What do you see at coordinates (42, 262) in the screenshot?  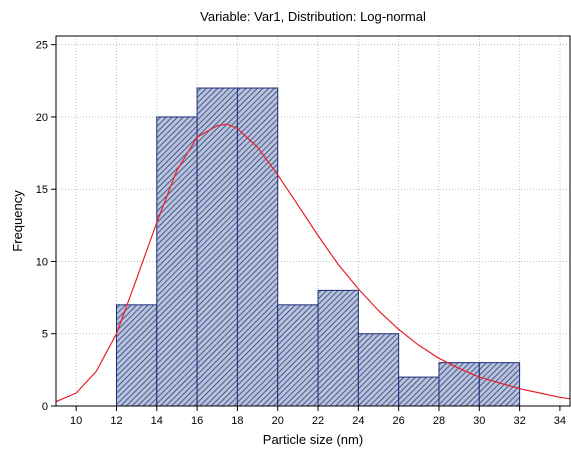 I see `y-tick-label-2: 10` at bounding box center [42, 262].